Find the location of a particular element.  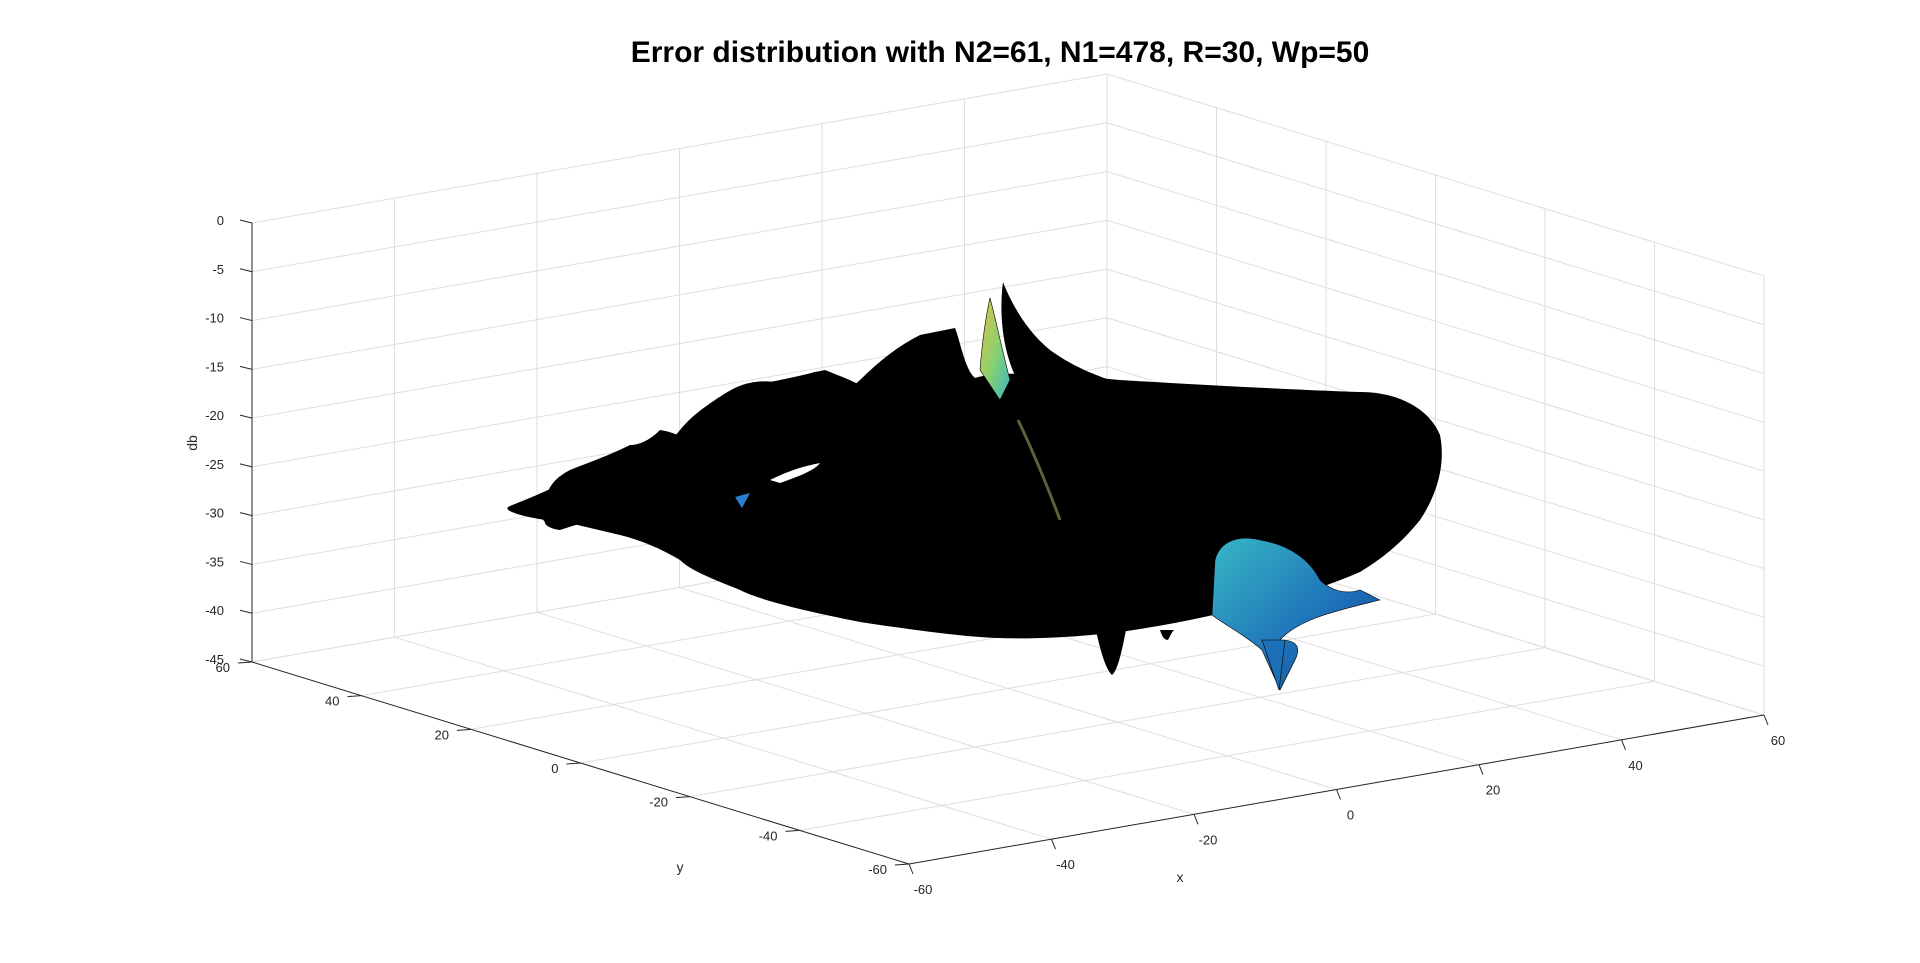

y-tick-label: -60 is located at coordinates (877, 869).